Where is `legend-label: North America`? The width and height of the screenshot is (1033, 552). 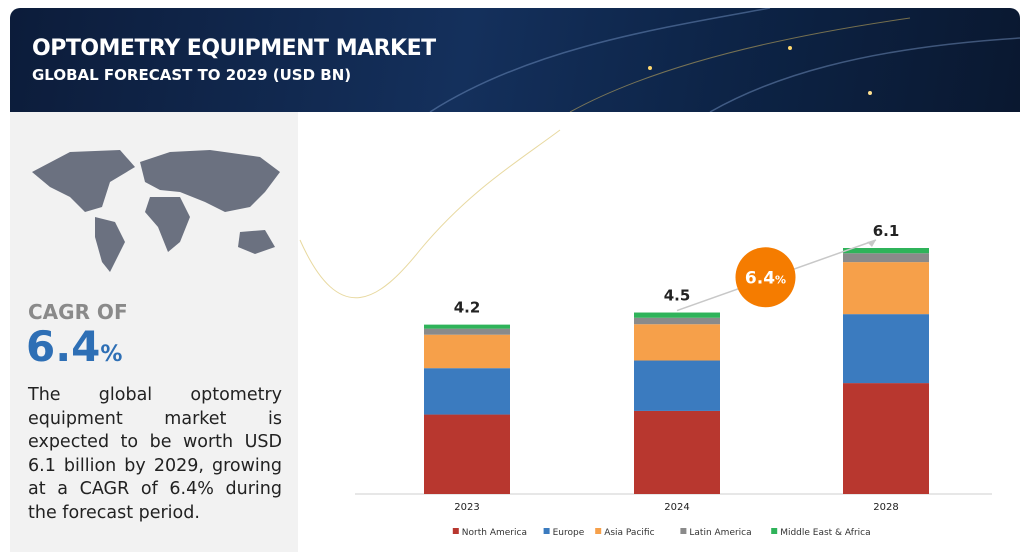
legend-label: North America is located at coordinates (494, 533).